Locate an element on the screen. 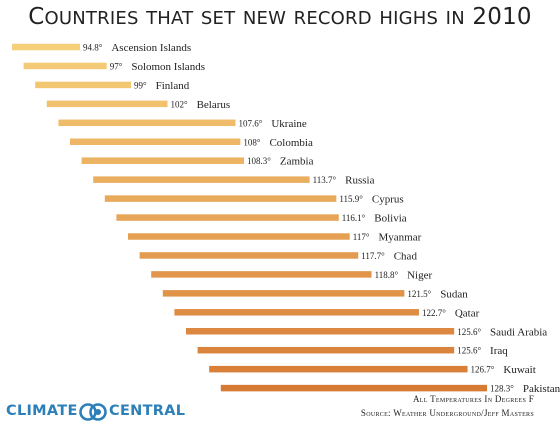  value-label: 107.6° is located at coordinates (251, 123).